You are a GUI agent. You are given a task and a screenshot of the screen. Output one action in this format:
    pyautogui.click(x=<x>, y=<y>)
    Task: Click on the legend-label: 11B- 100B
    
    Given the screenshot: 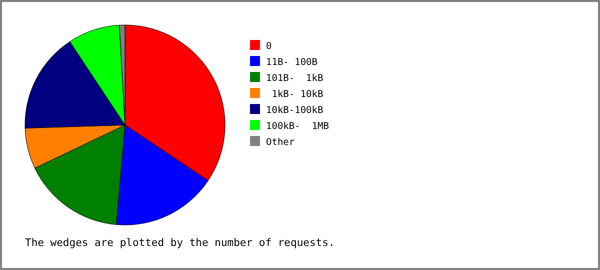 What is the action you would take?
    pyautogui.click(x=292, y=62)
    